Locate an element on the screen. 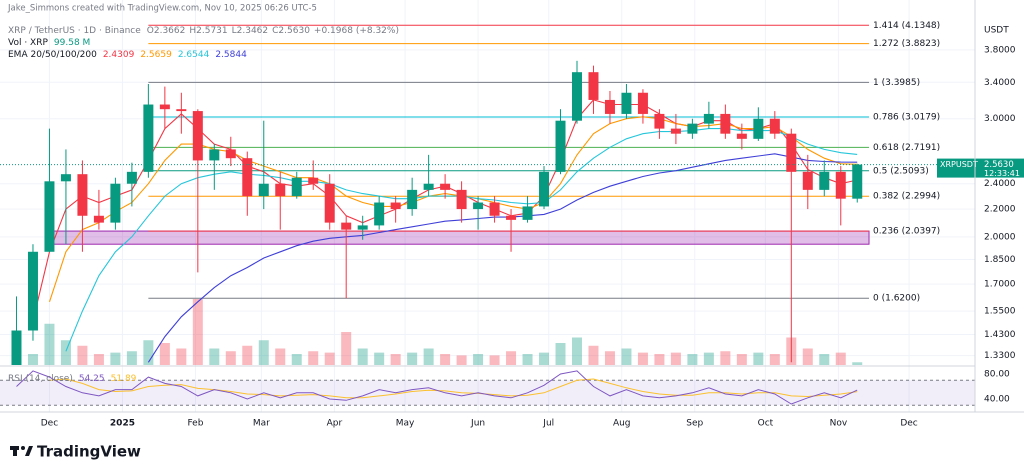 Image resolution: width=1024 pixels, height=473 pixels. last-price-box is located at coordinates (980, 168).